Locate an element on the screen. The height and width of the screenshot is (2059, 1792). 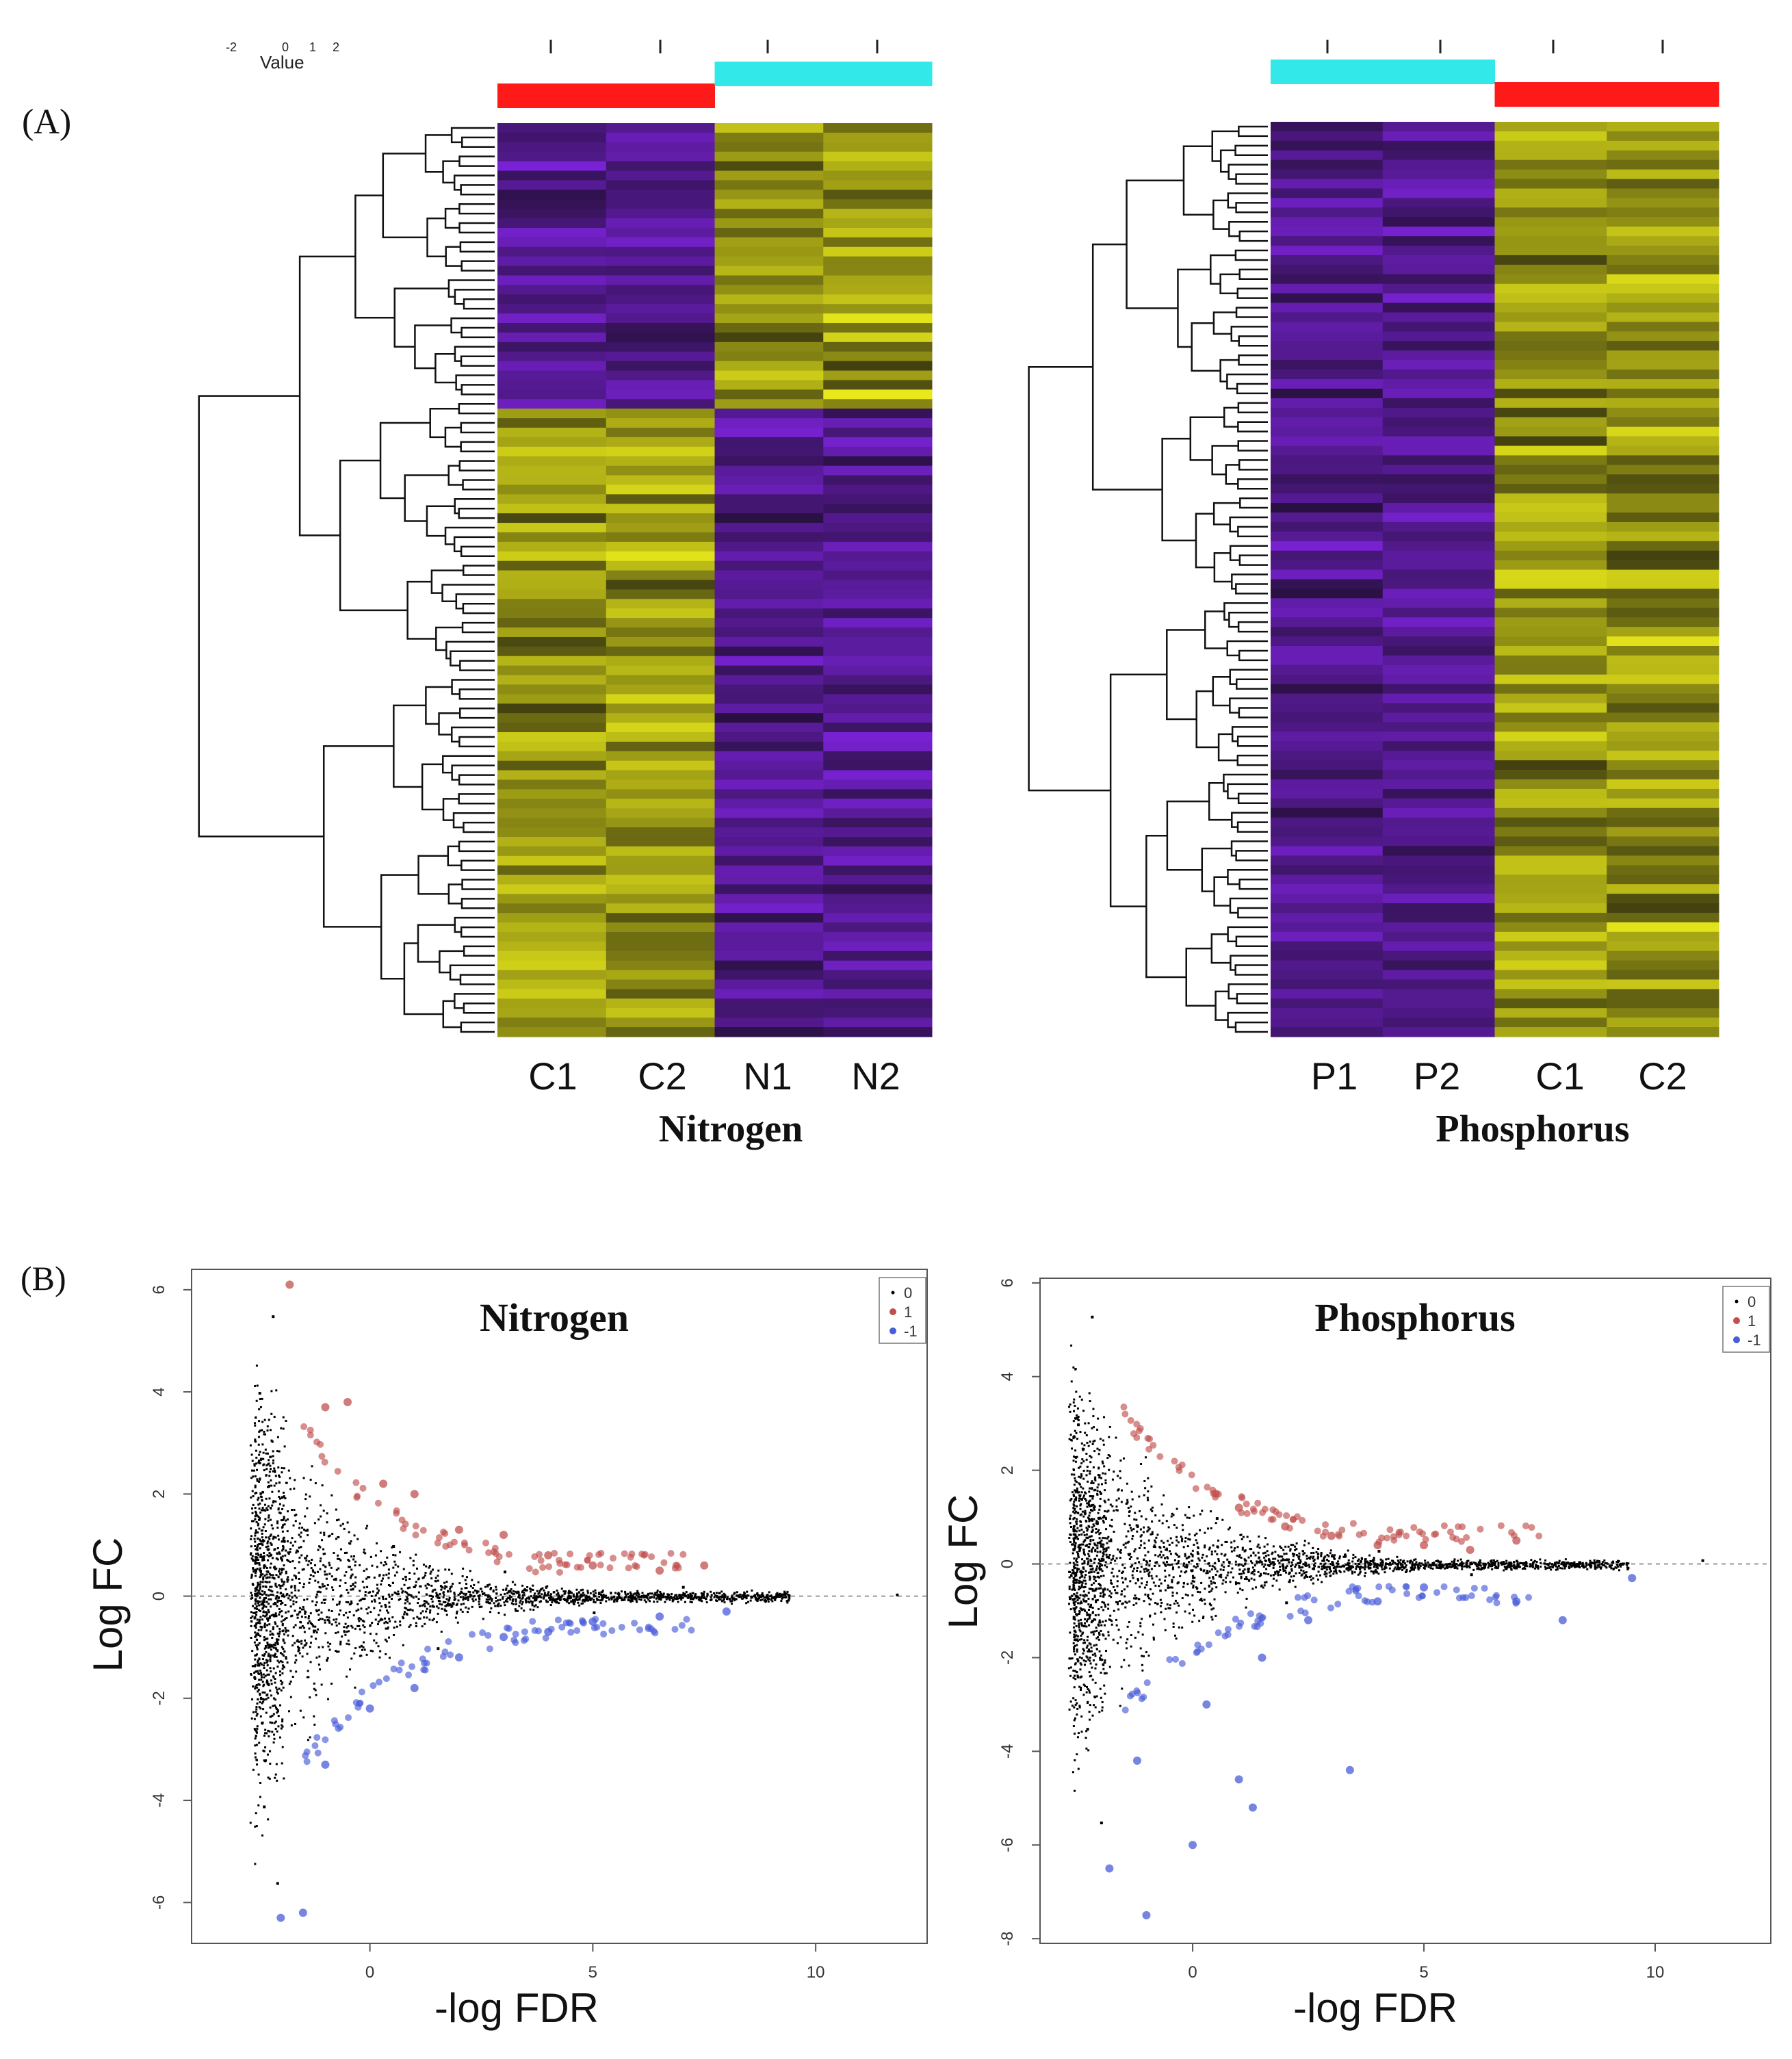
y-tick-label: -6 is located at coordinates (159, 1902).